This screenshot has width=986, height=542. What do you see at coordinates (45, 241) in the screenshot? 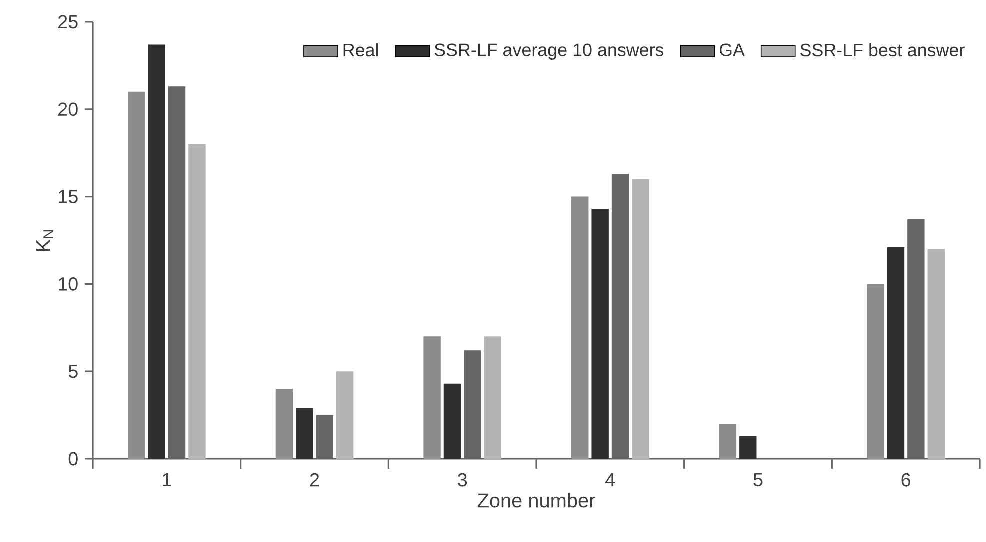
I see `y-axis-title: K$_{N}$` at bounding box center [45, 241].